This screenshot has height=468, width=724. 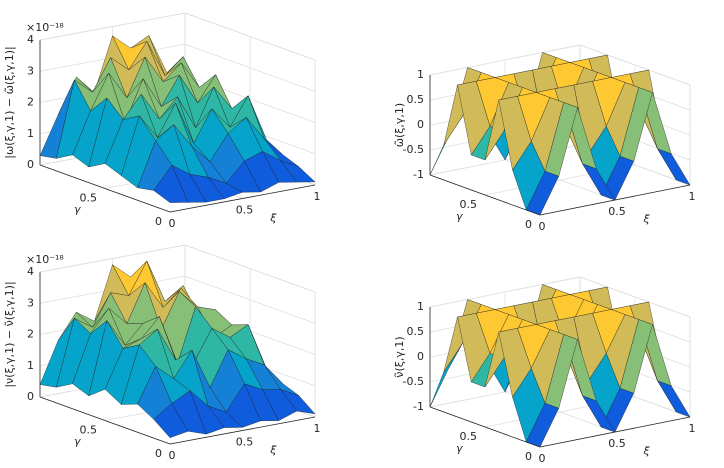 I want to click on z-axis-label: |ν(ξ,γ,1) − ν̃(ξ,γ,1)|, so click(x=9, y=334).